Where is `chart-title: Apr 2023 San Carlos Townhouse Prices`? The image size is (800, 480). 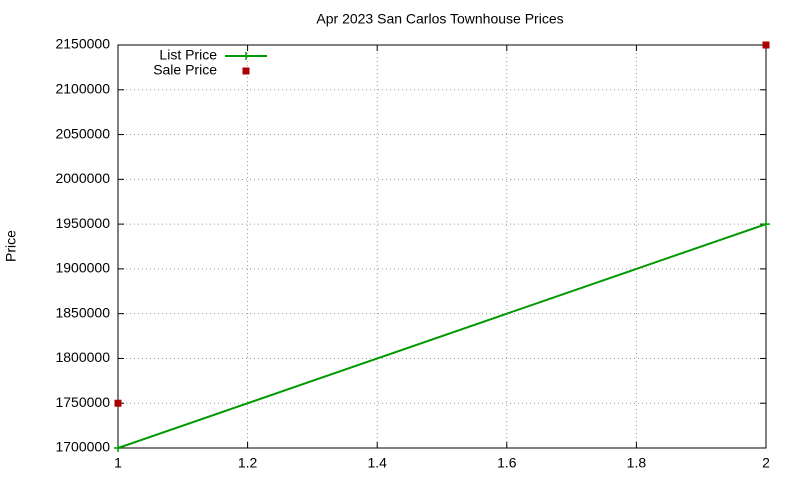 chart-title: Apr 2023 San Carlos Townhouse Prices is located at coordinates (439, 19).